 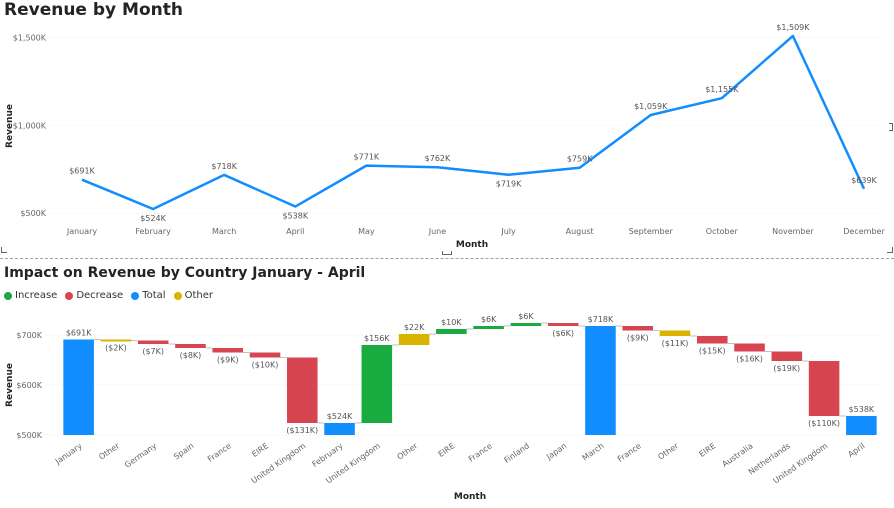 I want to click on x-tick-label: June, so click(x=437, y=231).